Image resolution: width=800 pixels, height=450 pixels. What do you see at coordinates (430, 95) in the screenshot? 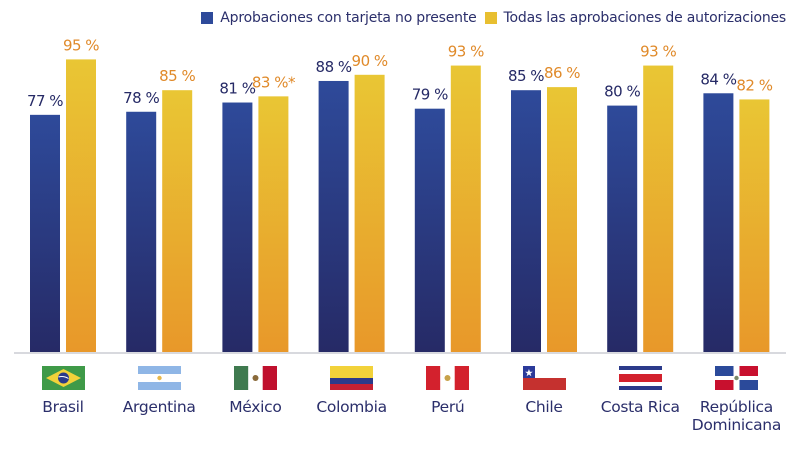
I see `data-label: 79 %` at bounding box center [430, 95].